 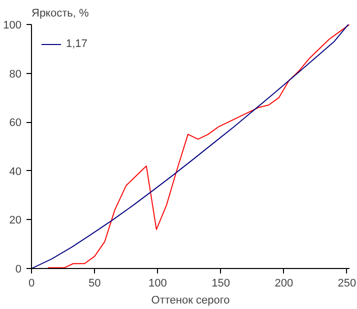 What do you see at coordinates (18, 270) in the screenshot?
I see `y-tick-label: 0` at bounding box center [18, 270].